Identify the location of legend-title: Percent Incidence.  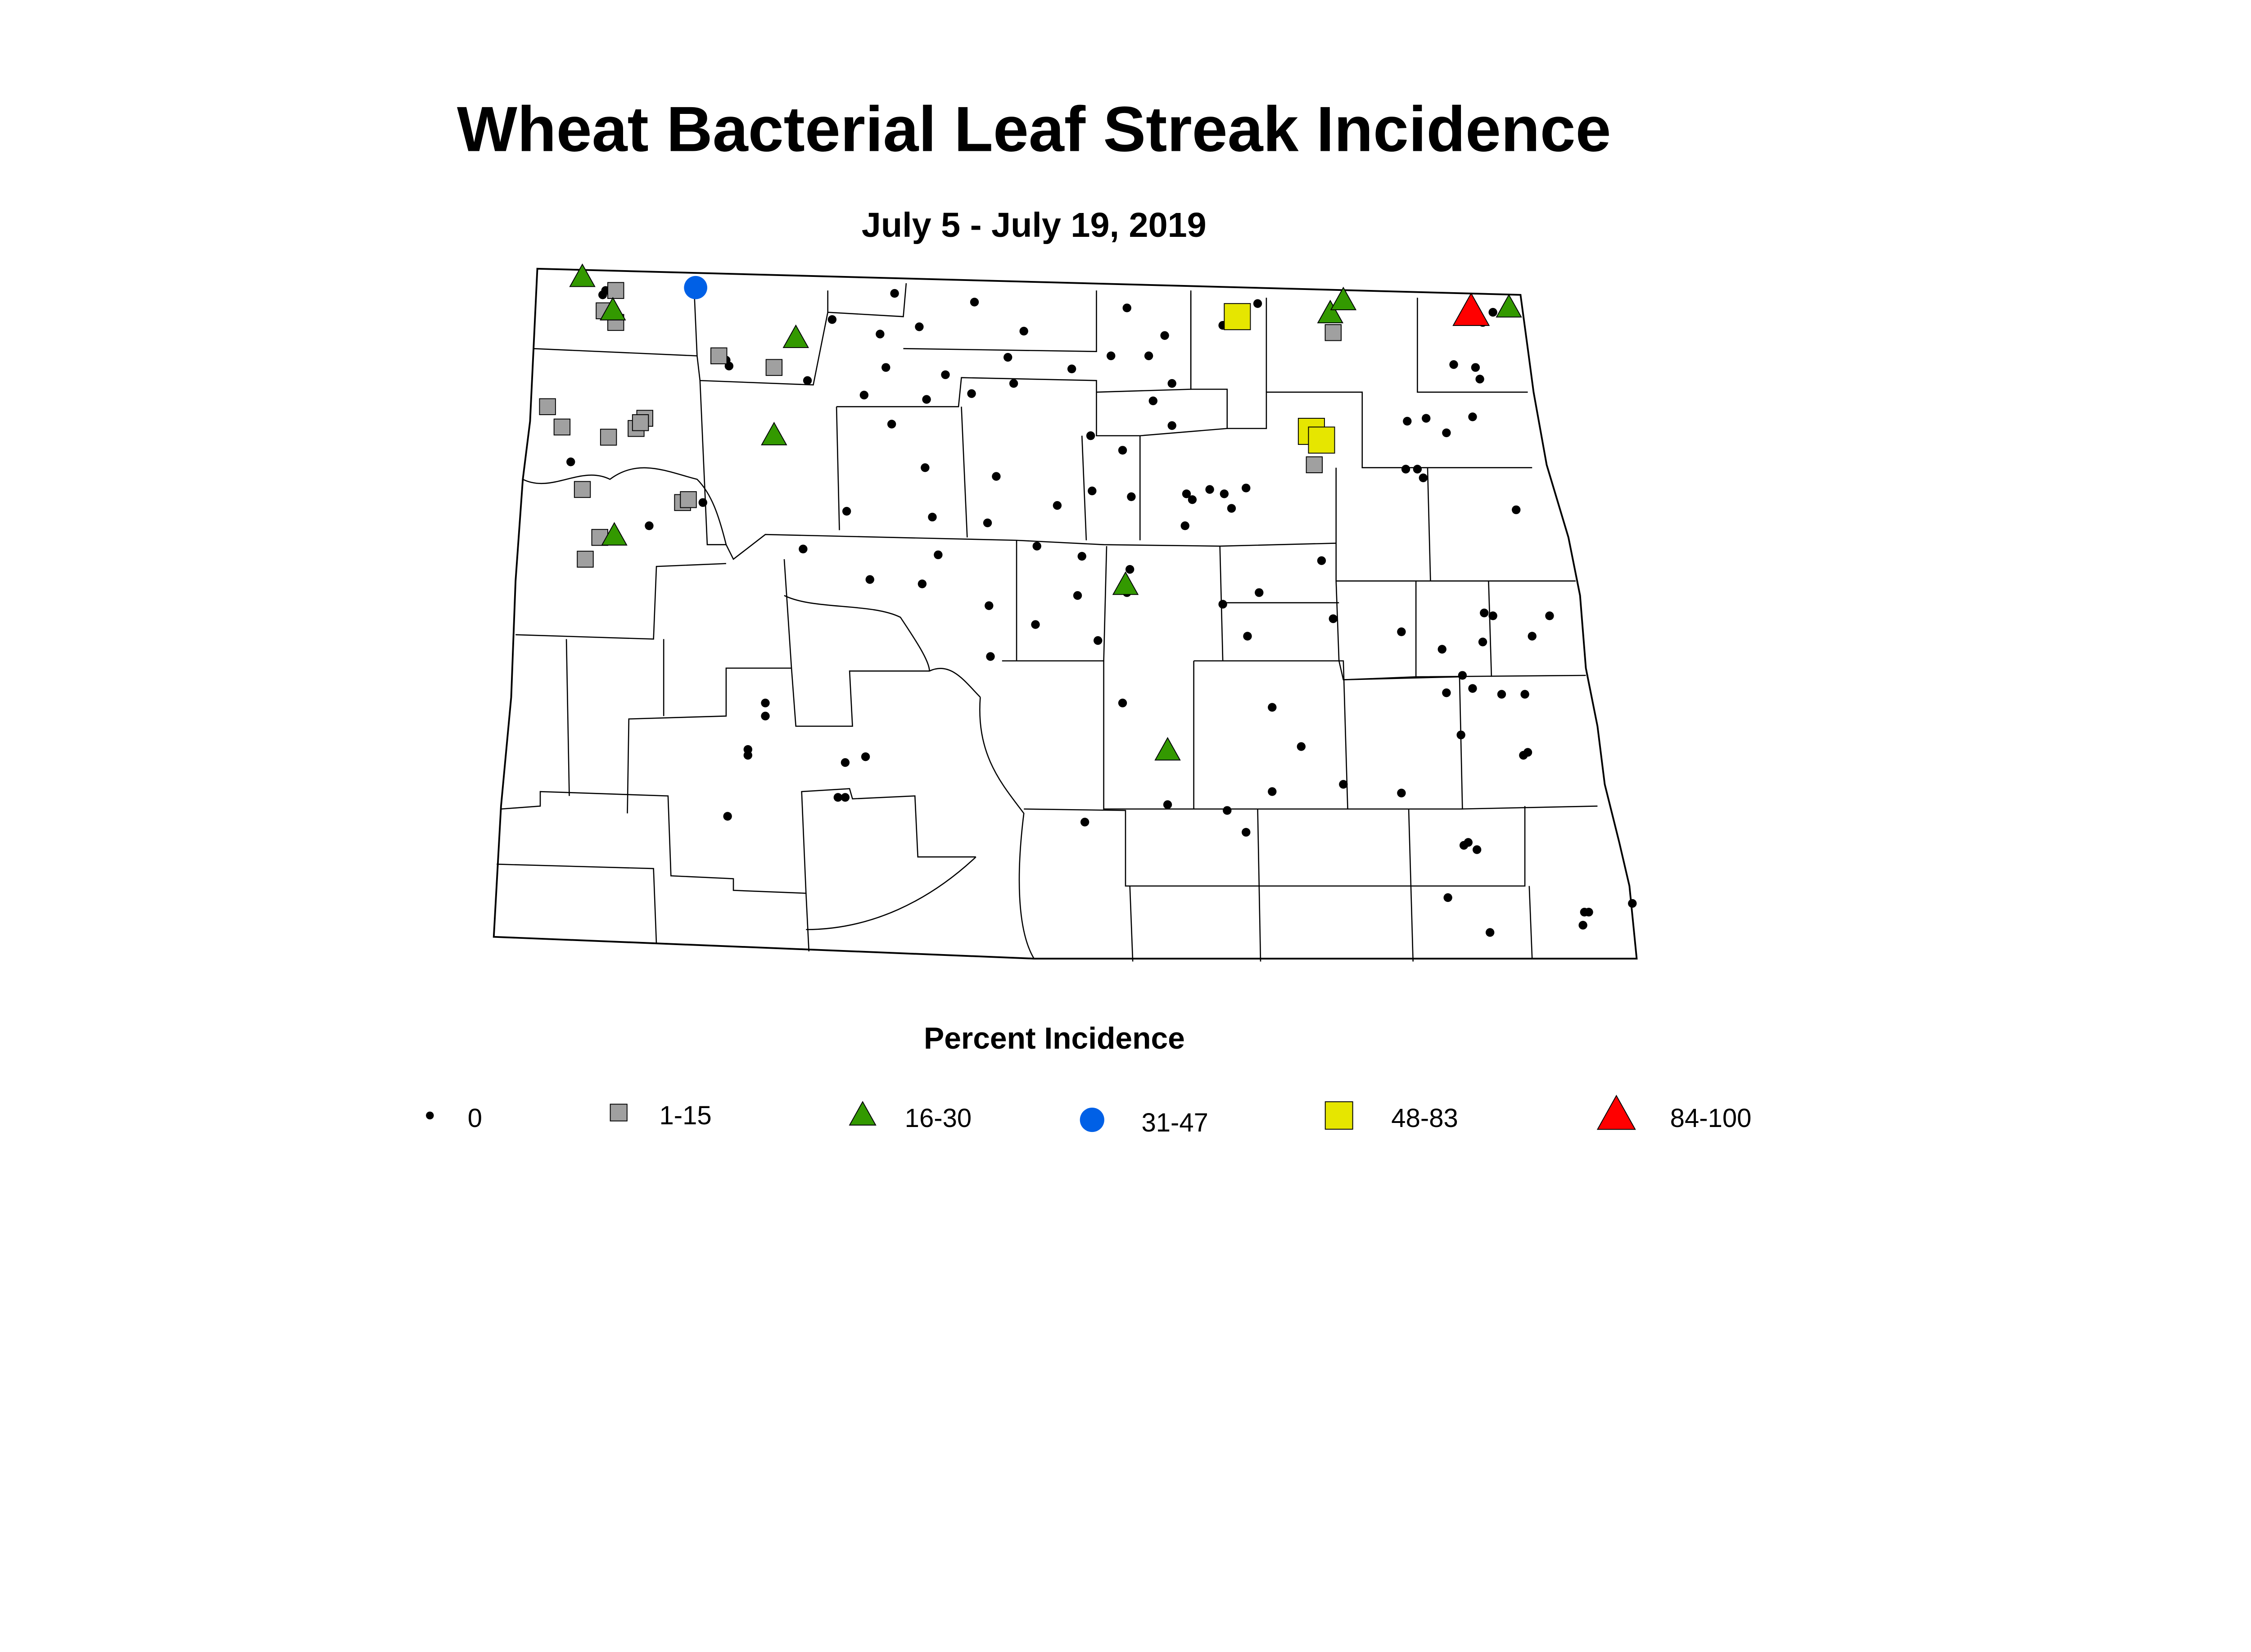
(1055, 1038).